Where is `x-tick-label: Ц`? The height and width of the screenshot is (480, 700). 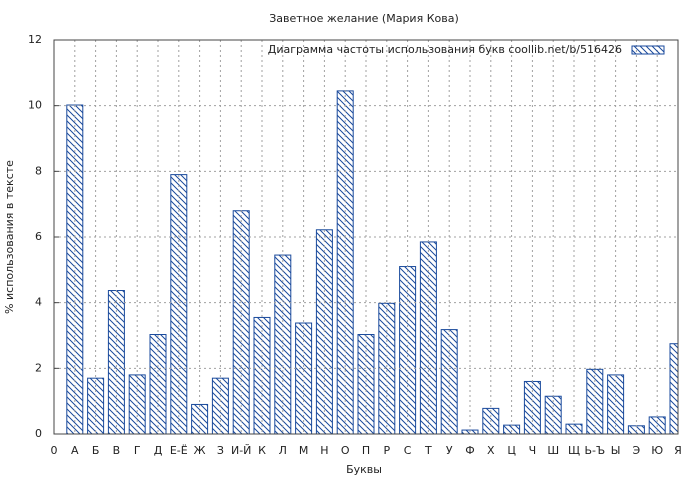
x-tick-label: Ц is located at coordinates (511, 450).